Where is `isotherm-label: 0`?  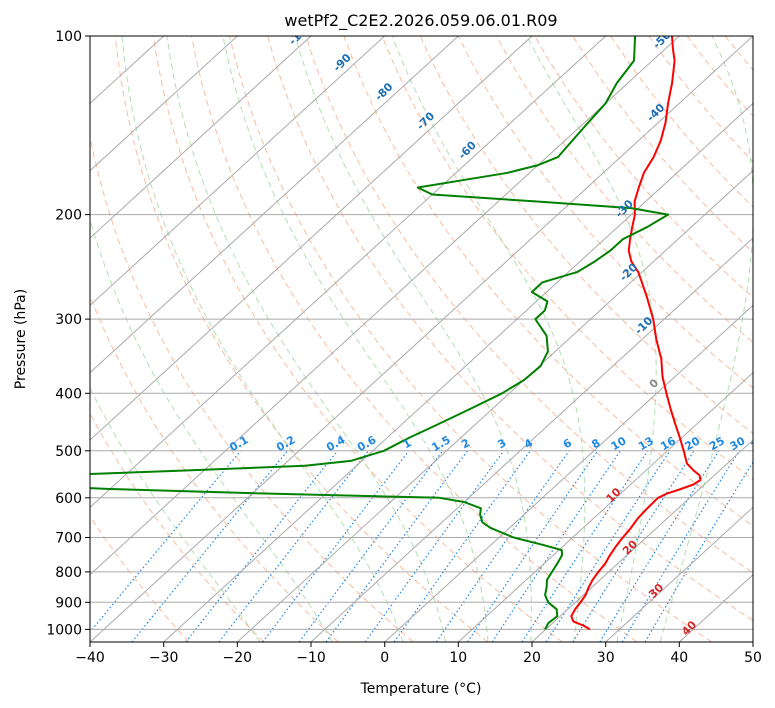 isotherm-label: 0 is located at coordinates (654, 383).